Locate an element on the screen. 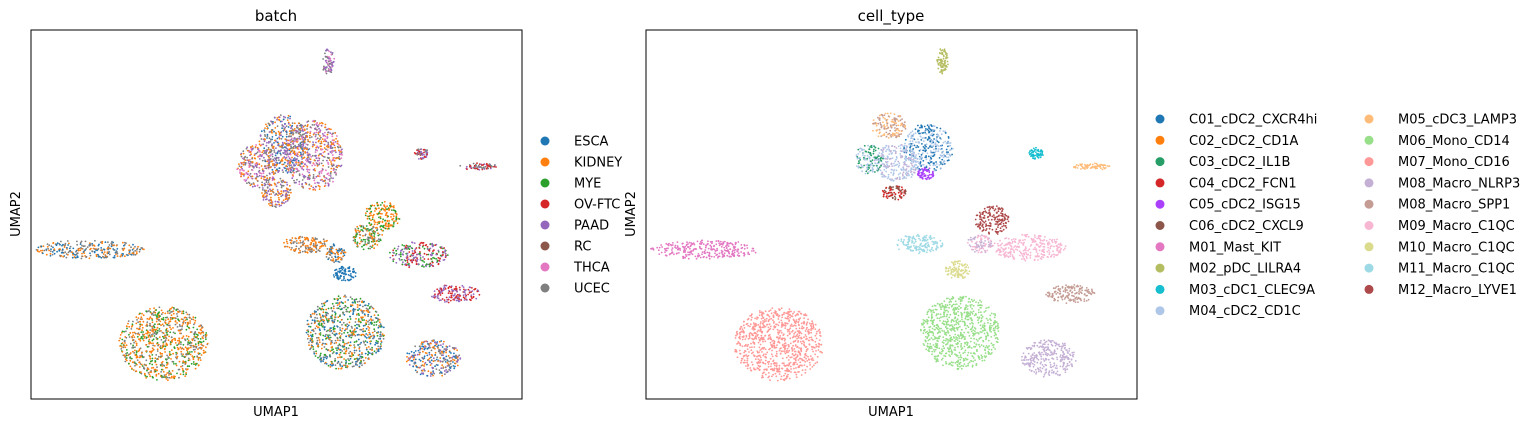 This screenshot has height=429, width=1540. umap-cluster is located at coordinates (419, 255).